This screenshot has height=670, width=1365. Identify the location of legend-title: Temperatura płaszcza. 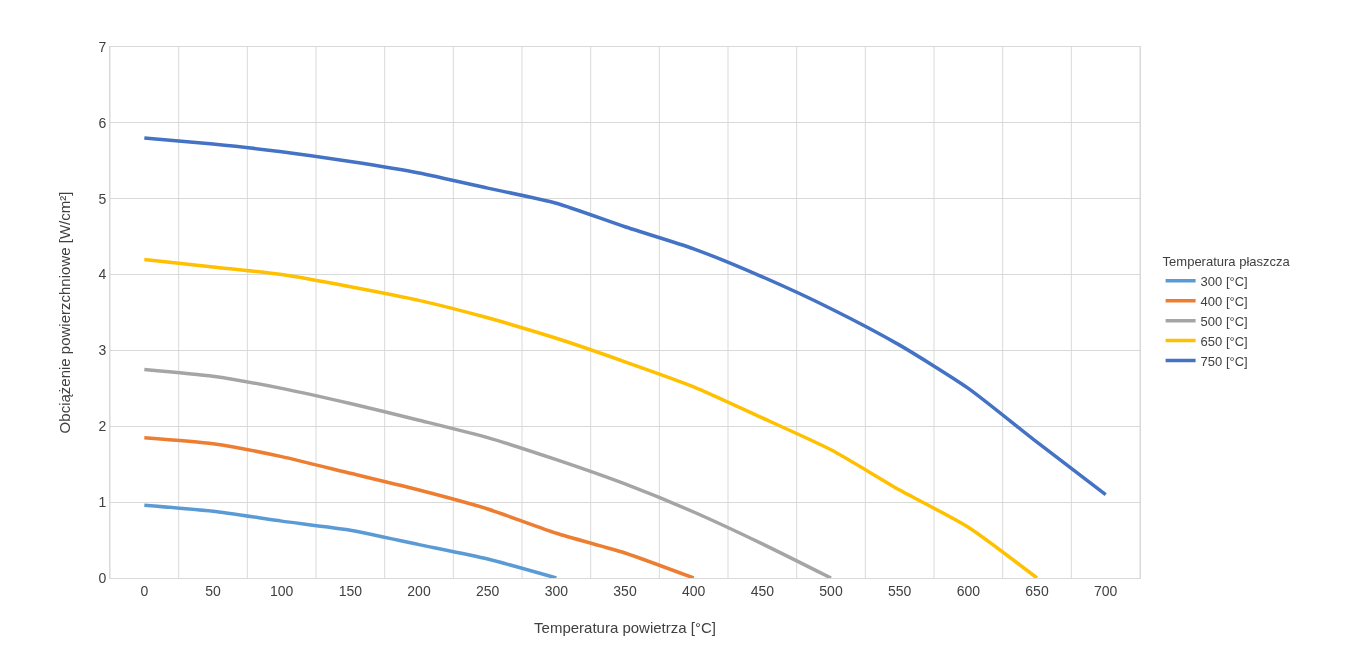
(1226, 261).